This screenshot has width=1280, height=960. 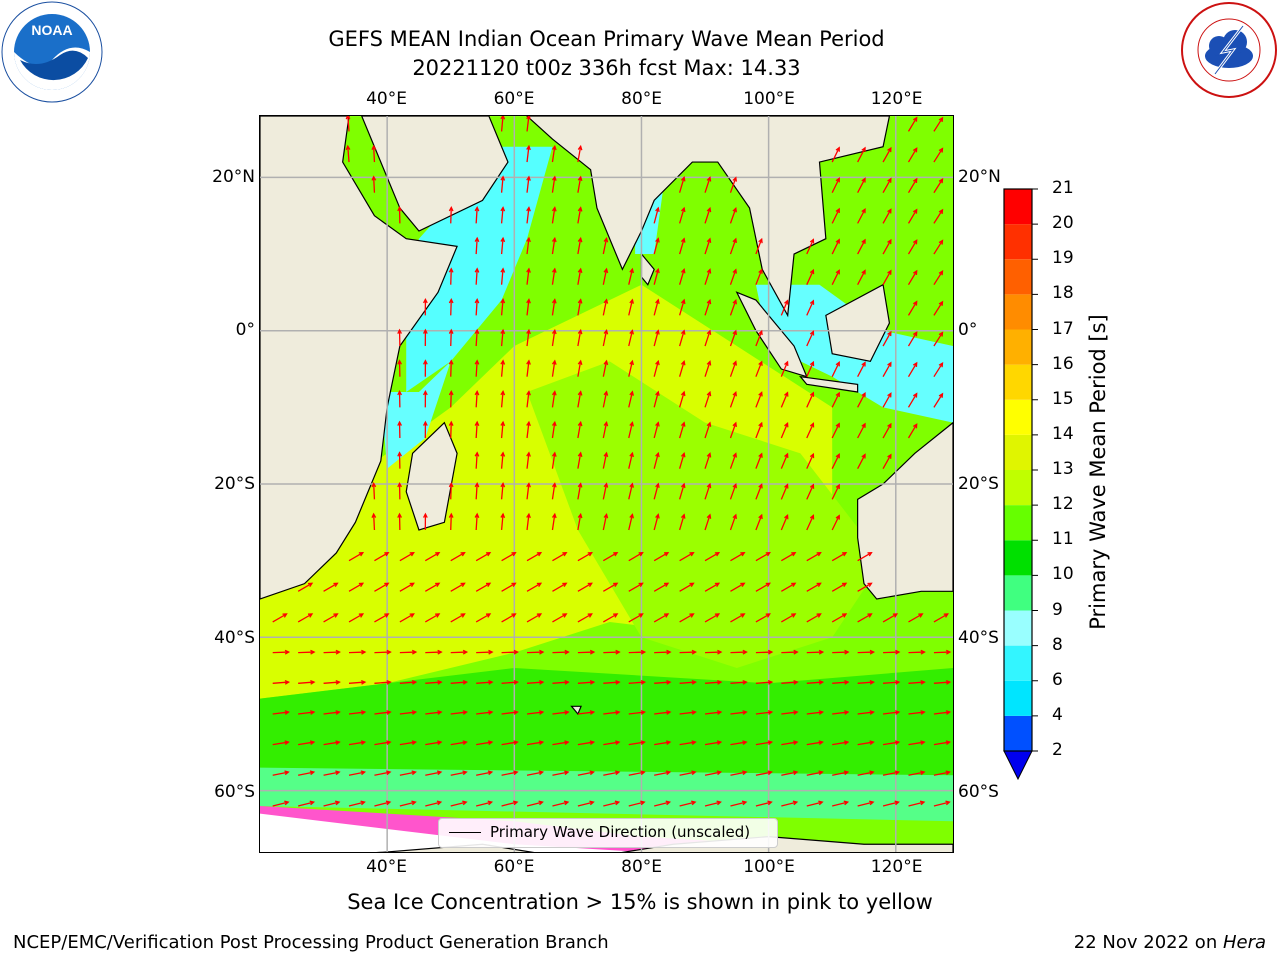 What do you see at coordinates (1018, 452) in the screenshot?
I see `colorbar-segment` at bounding box center [1018, 452].